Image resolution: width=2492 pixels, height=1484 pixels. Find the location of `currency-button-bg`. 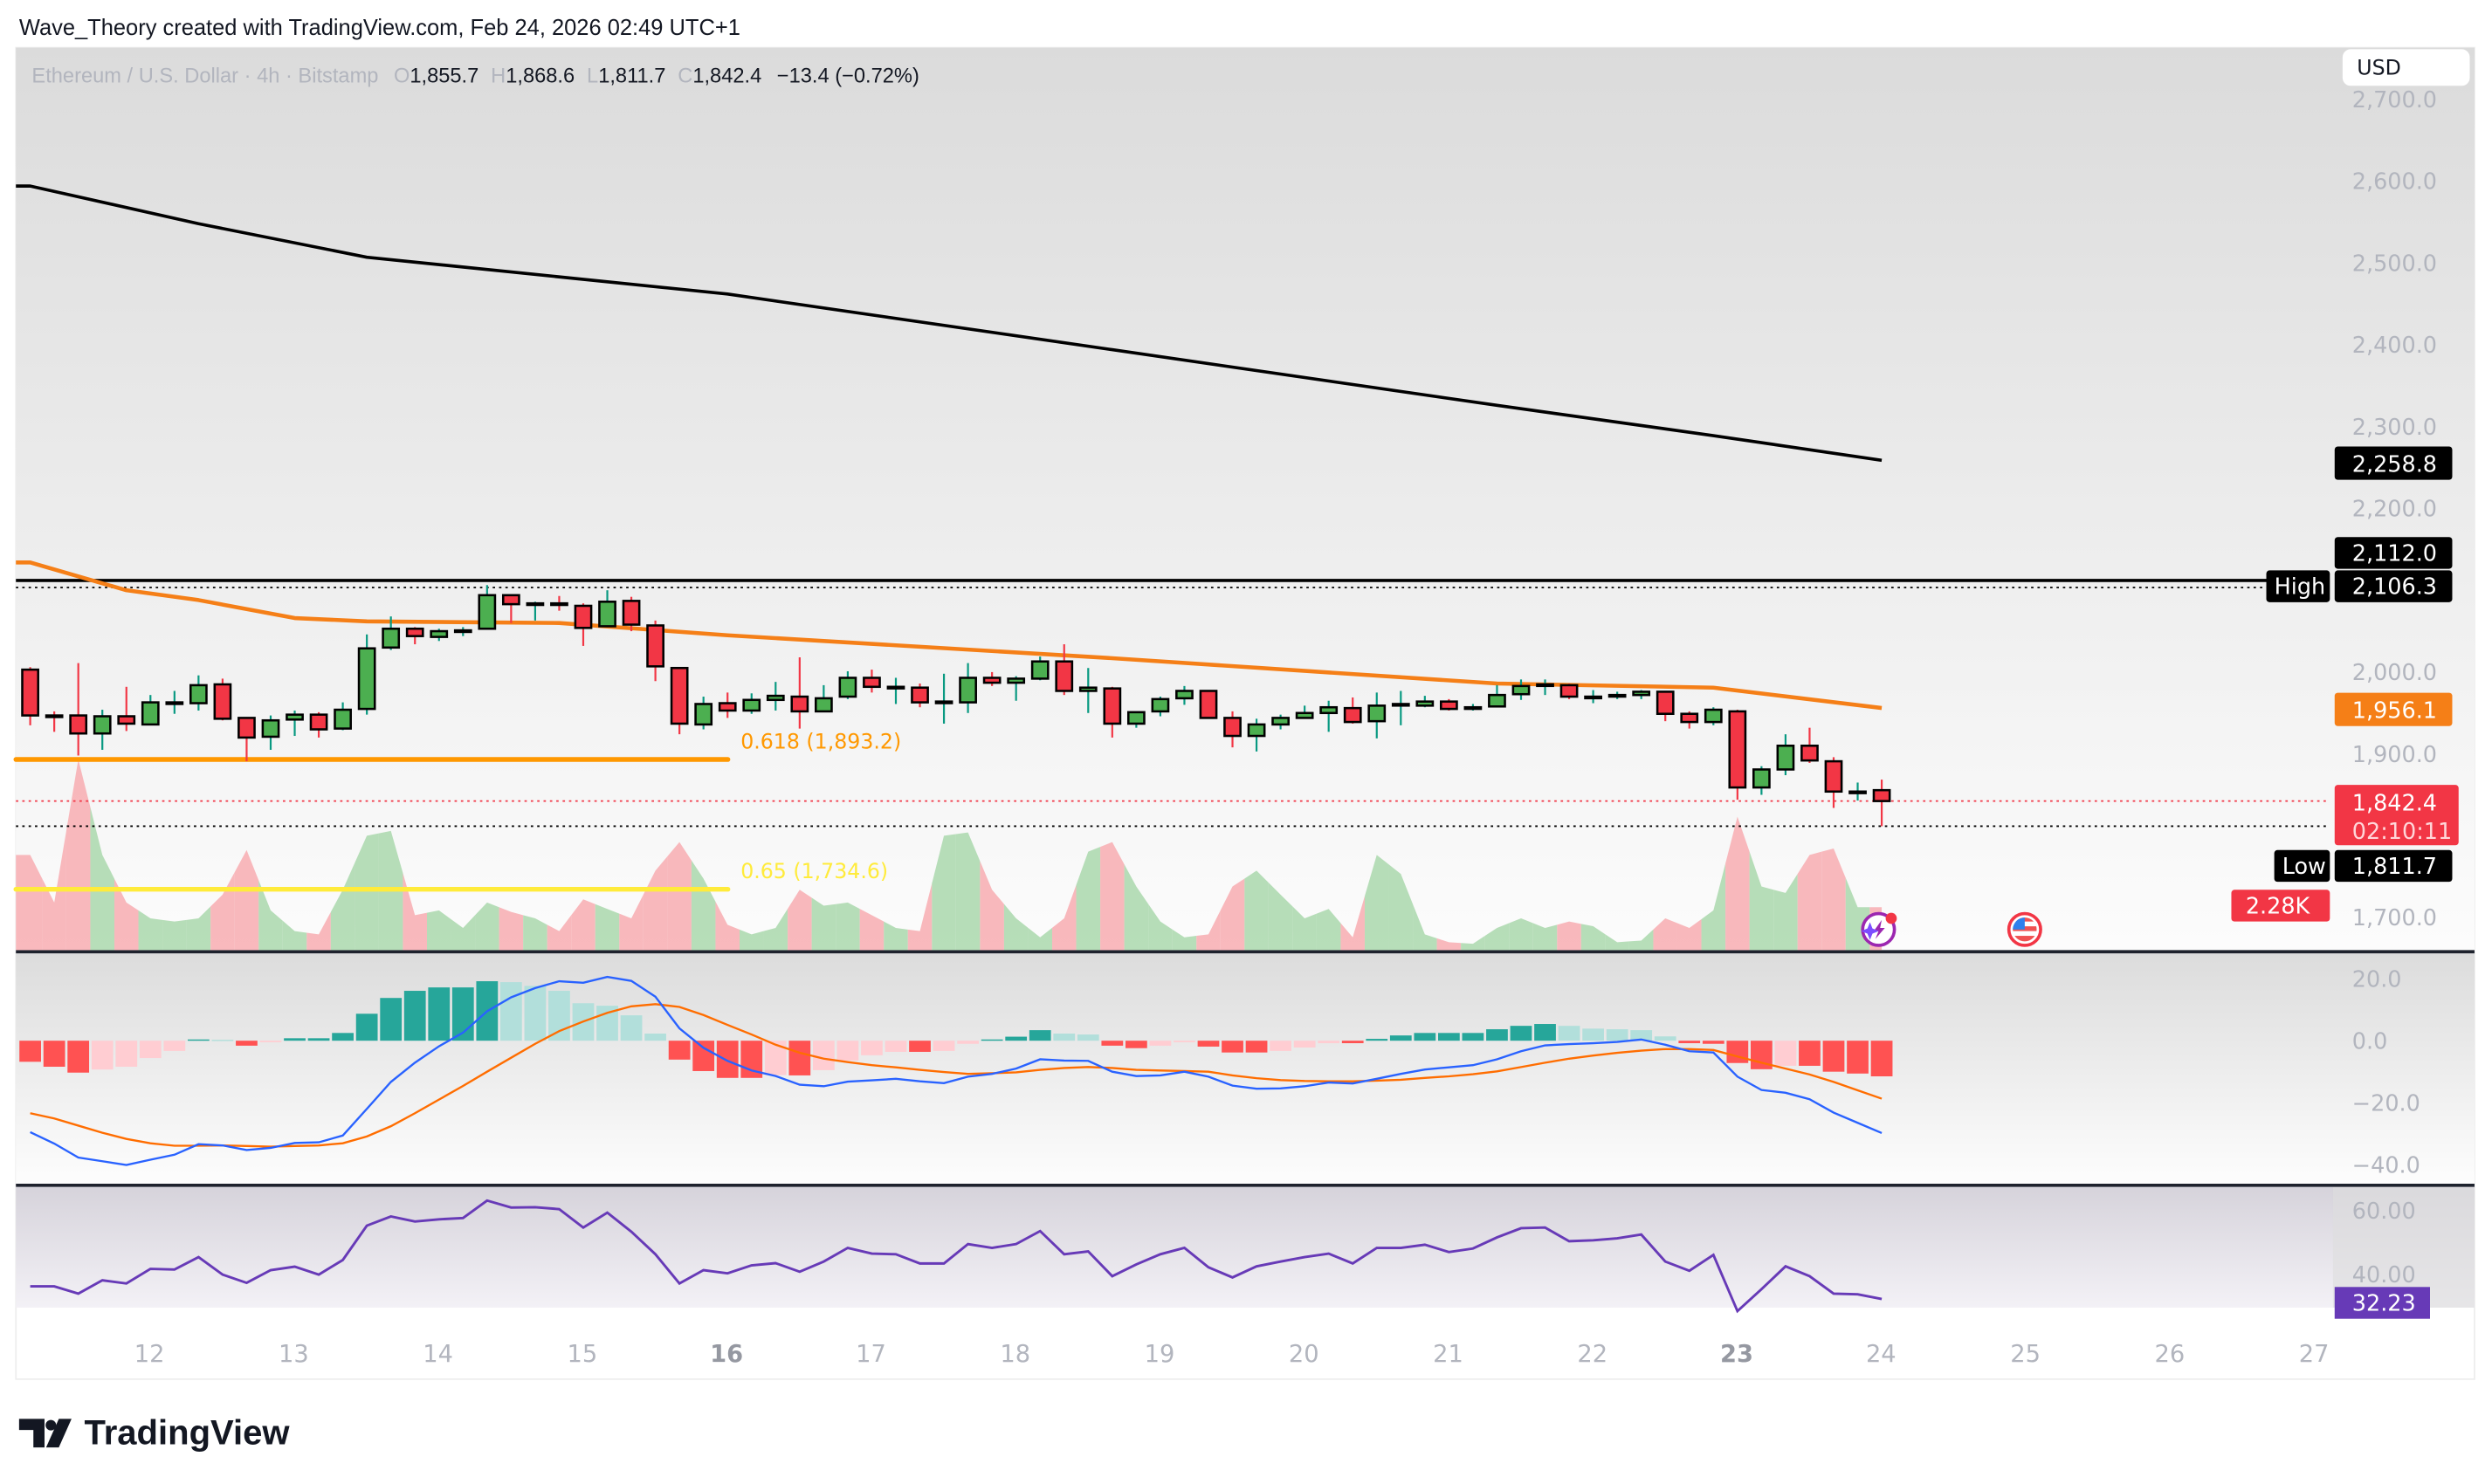

currency-button-bg is located at coordinates (2406, 67).